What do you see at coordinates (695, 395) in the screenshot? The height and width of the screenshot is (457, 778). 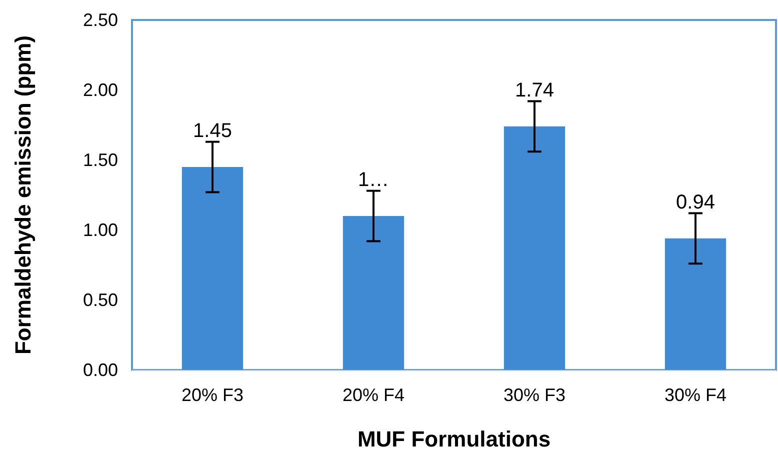 I see `x-tick-label: 30% F4` at bounding box center [695, 395].